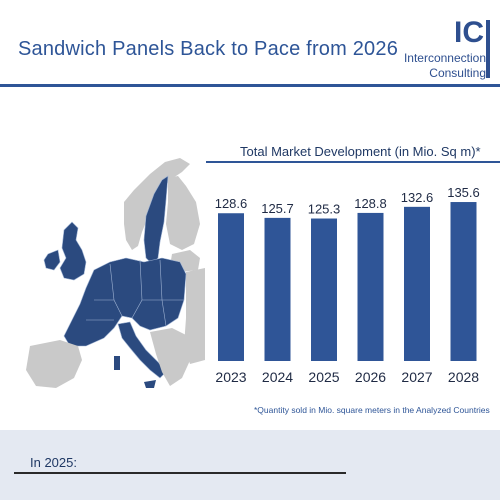  I want to click on map-region-sardinia, so click(117, 363).